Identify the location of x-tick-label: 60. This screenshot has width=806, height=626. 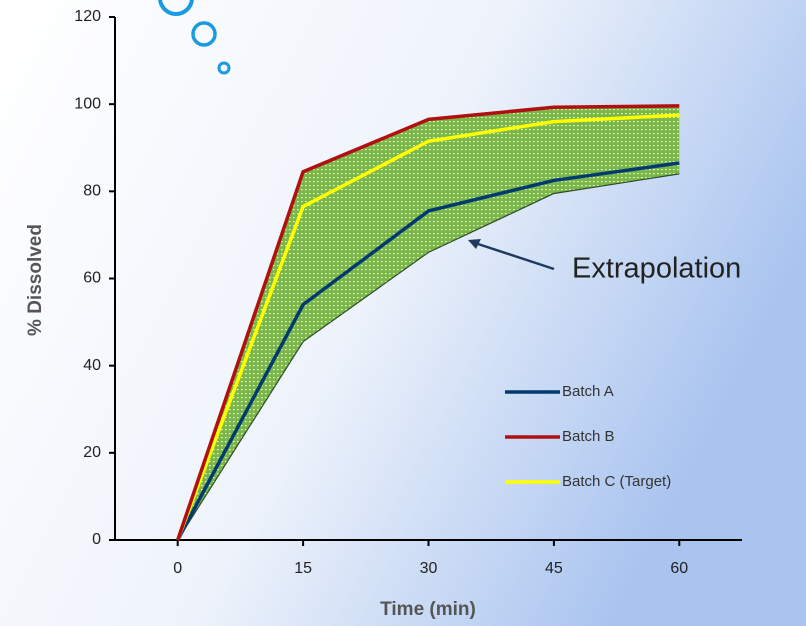
(679, 568).